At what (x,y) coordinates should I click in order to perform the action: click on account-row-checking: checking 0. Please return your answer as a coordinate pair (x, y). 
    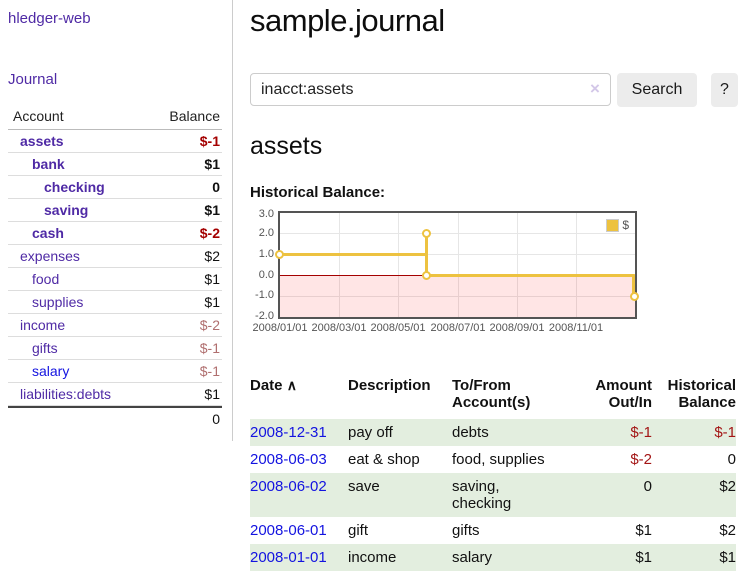
    Looking at the image, I should click on (115, 187).